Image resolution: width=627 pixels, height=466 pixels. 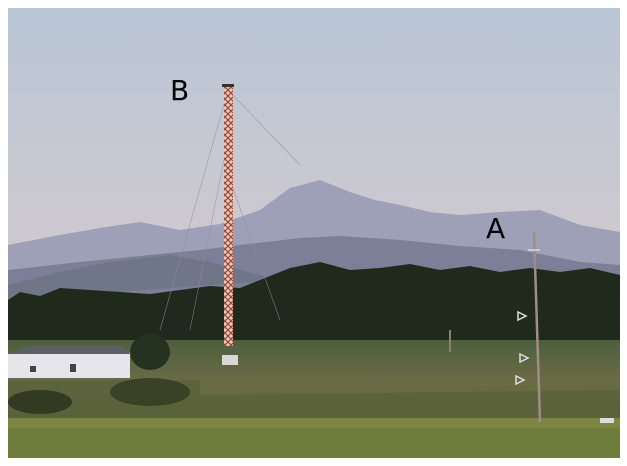 I want to click on tower-b-top, so click(x=228, y=85).